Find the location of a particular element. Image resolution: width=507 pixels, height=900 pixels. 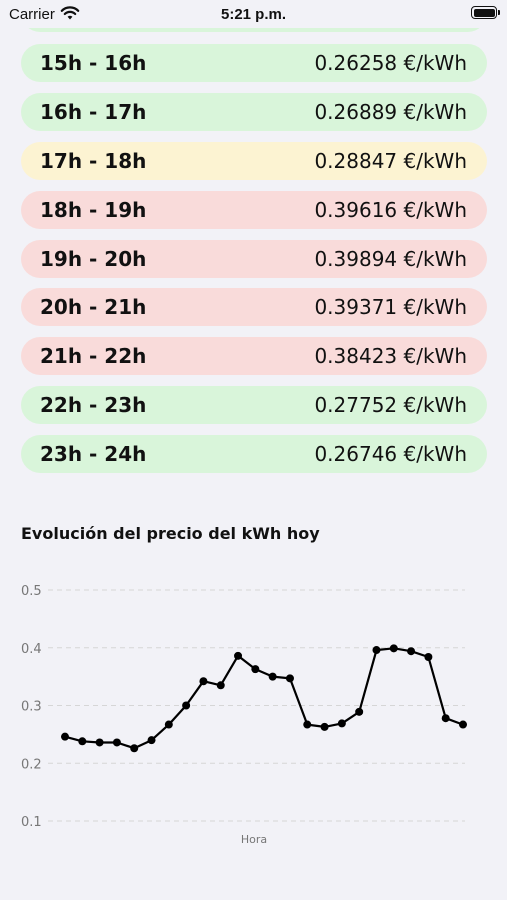

battery-icon is located at coordinates (485, 12).